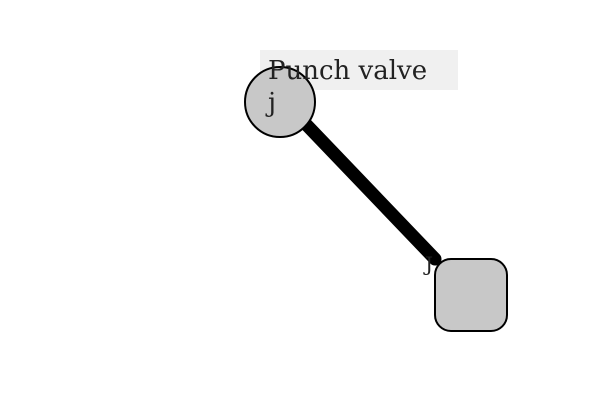 This screenshot has width=600, height=400. What do you see at coordinates (471, 295) in the screenshot?
I see `handle-node` at bounding box center [471, 295].